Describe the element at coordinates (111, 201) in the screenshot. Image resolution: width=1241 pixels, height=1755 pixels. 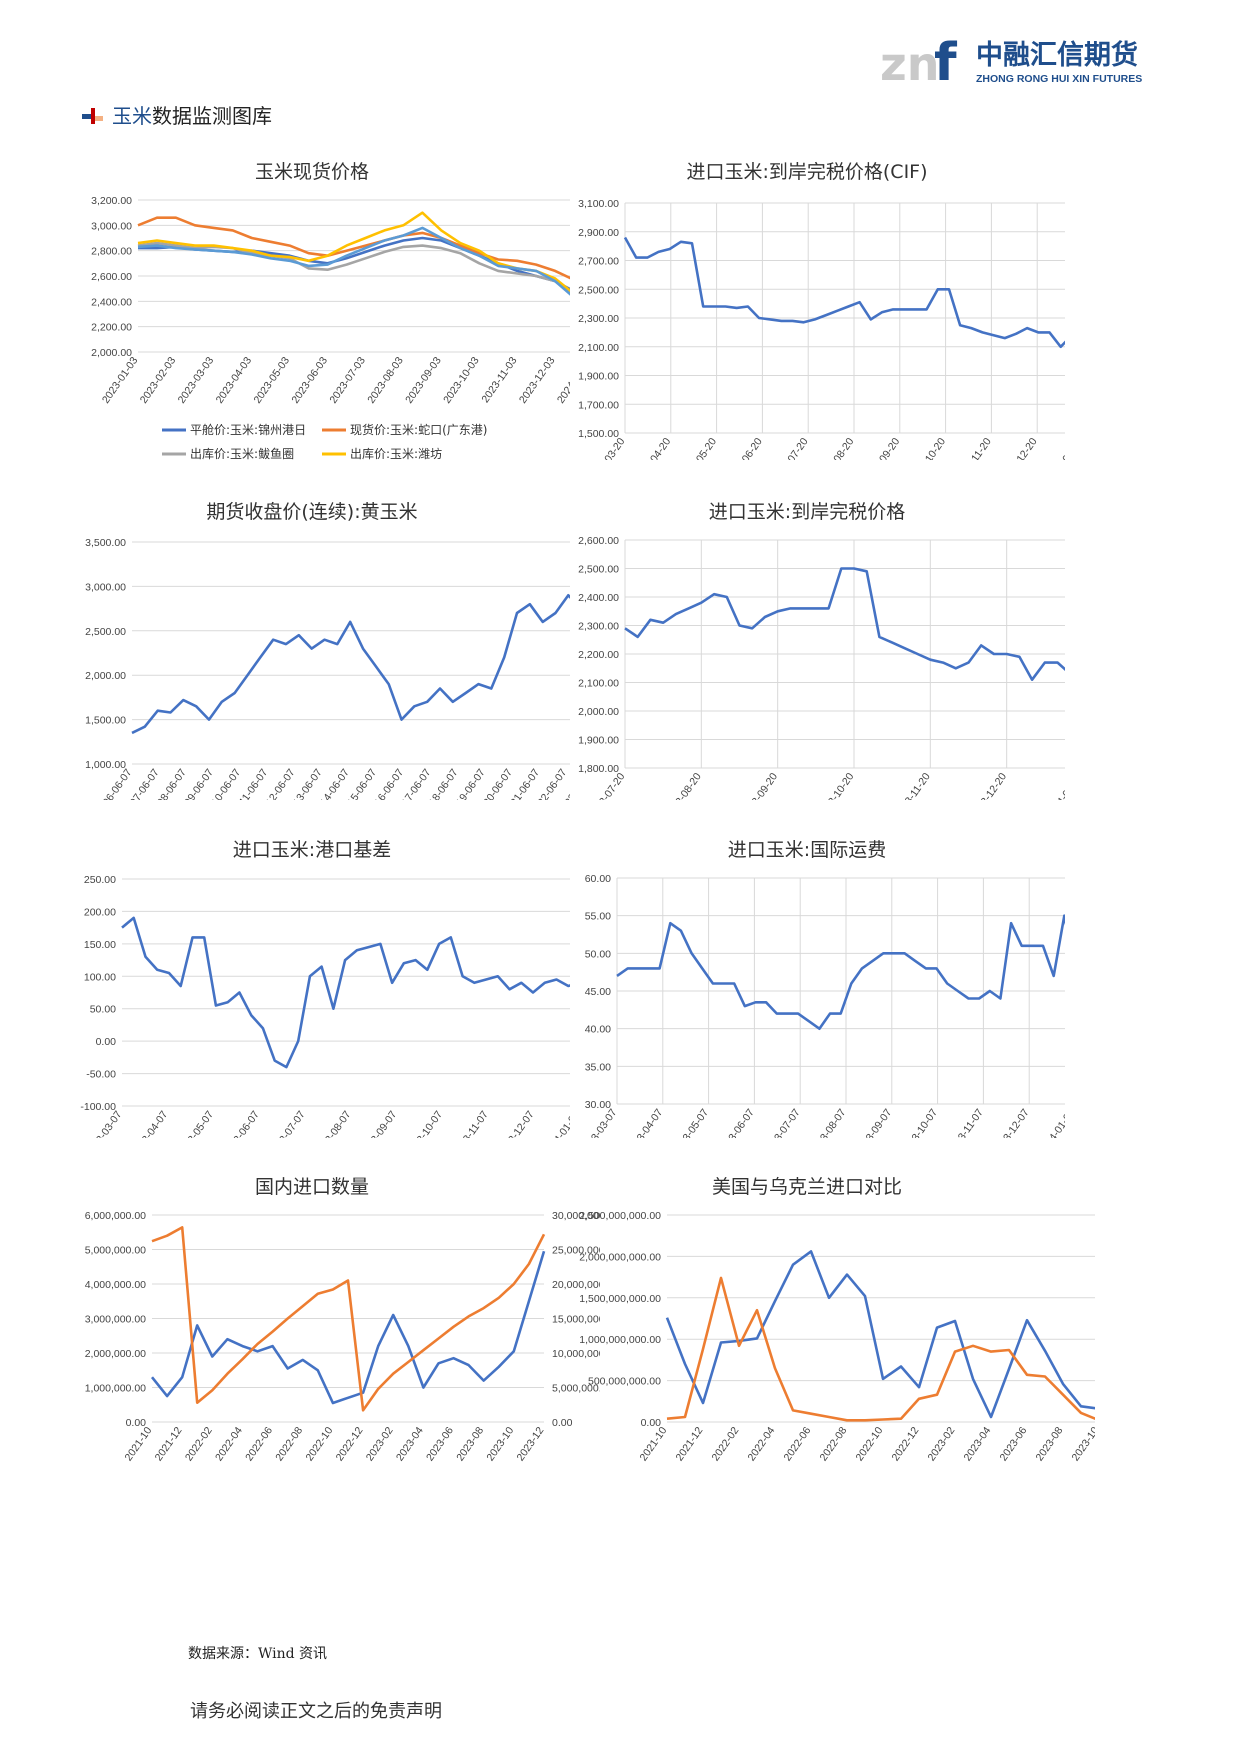
I see `y-tick-label: 3,200.00` at that location.